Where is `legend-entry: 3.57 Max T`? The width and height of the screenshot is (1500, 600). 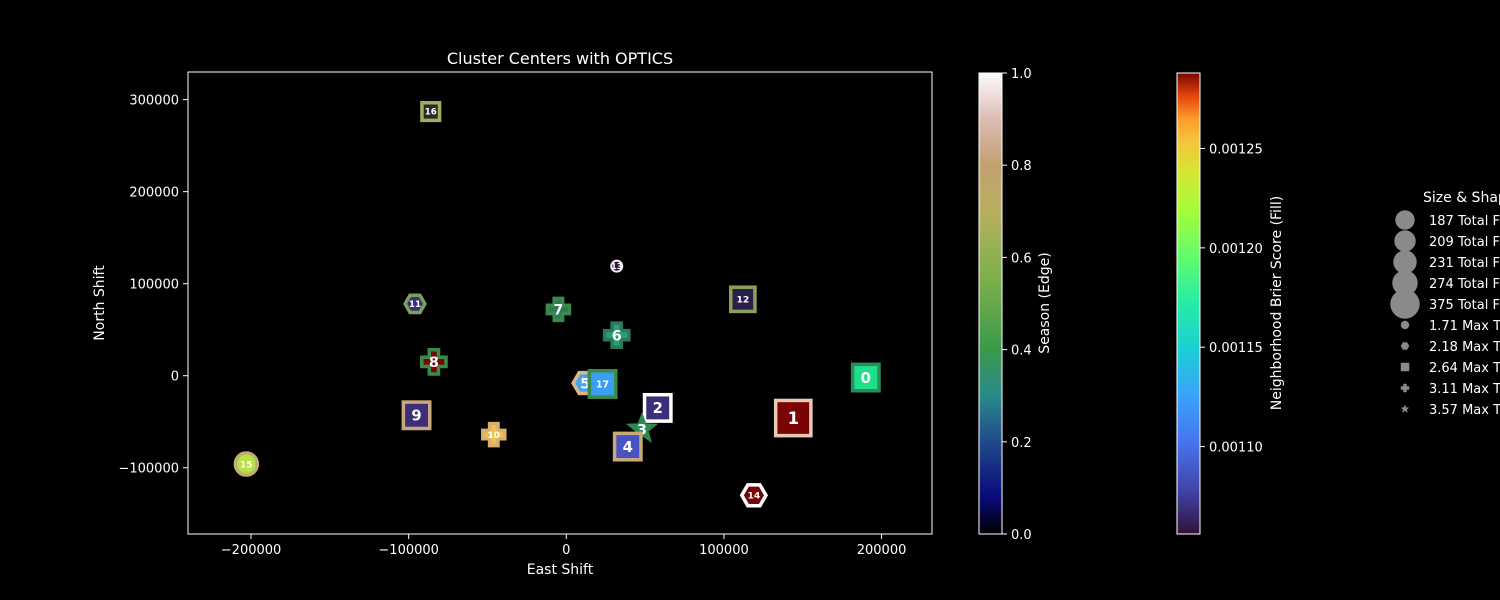
legend-entry: 3.57 Max T is located at coordinates (1450, 410).